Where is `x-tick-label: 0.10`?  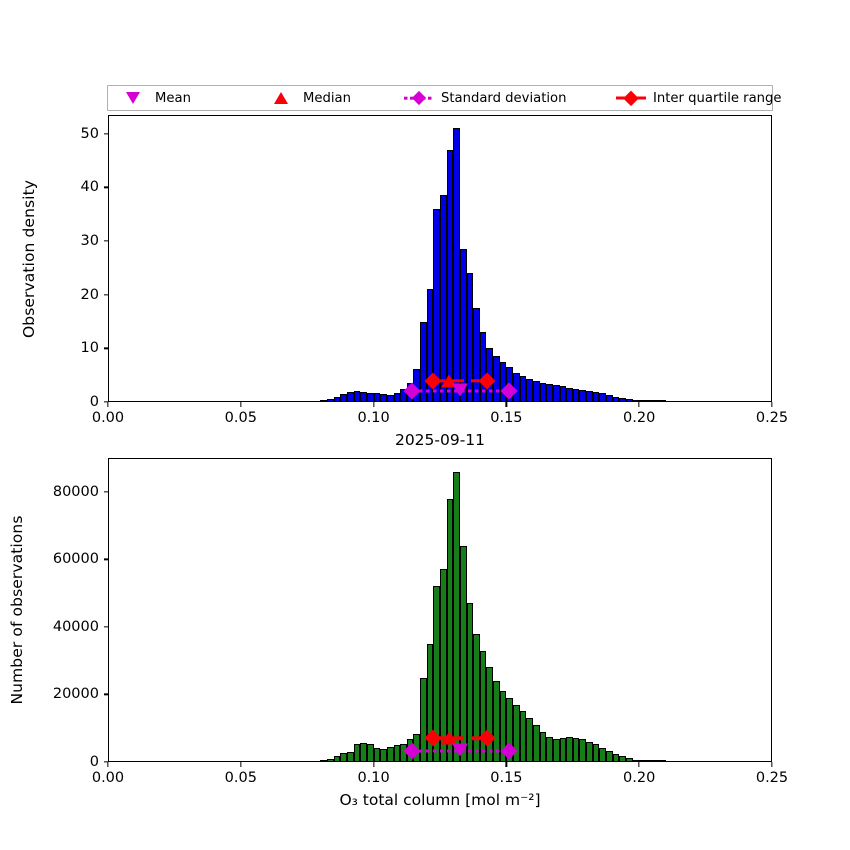
x-tick-label: 0.10 is located at coordinates (373, 778).